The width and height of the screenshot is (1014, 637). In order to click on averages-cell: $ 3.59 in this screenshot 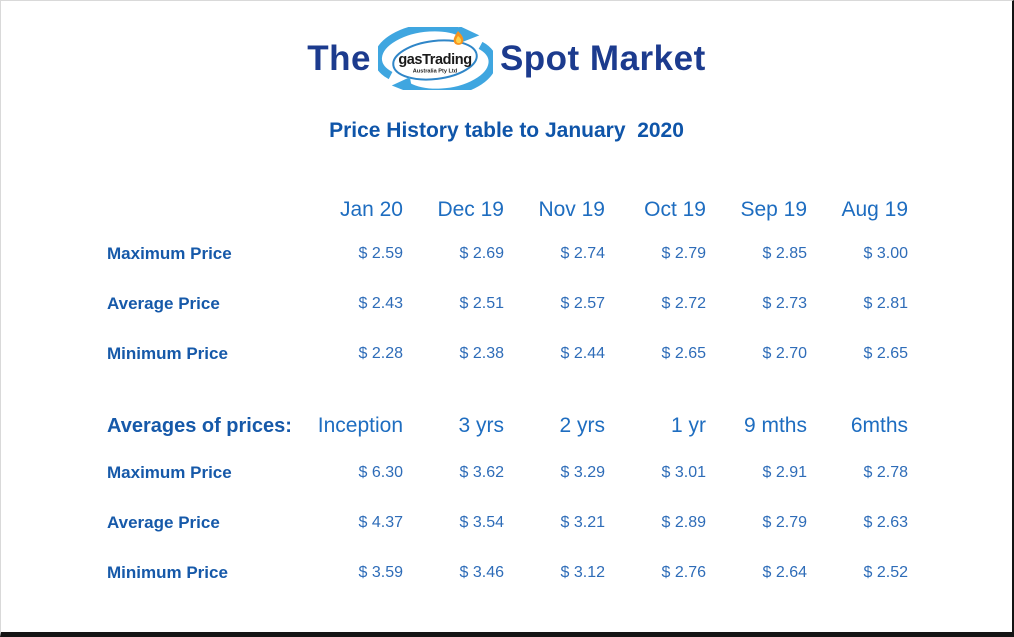, I will do `click(380, 572)`.